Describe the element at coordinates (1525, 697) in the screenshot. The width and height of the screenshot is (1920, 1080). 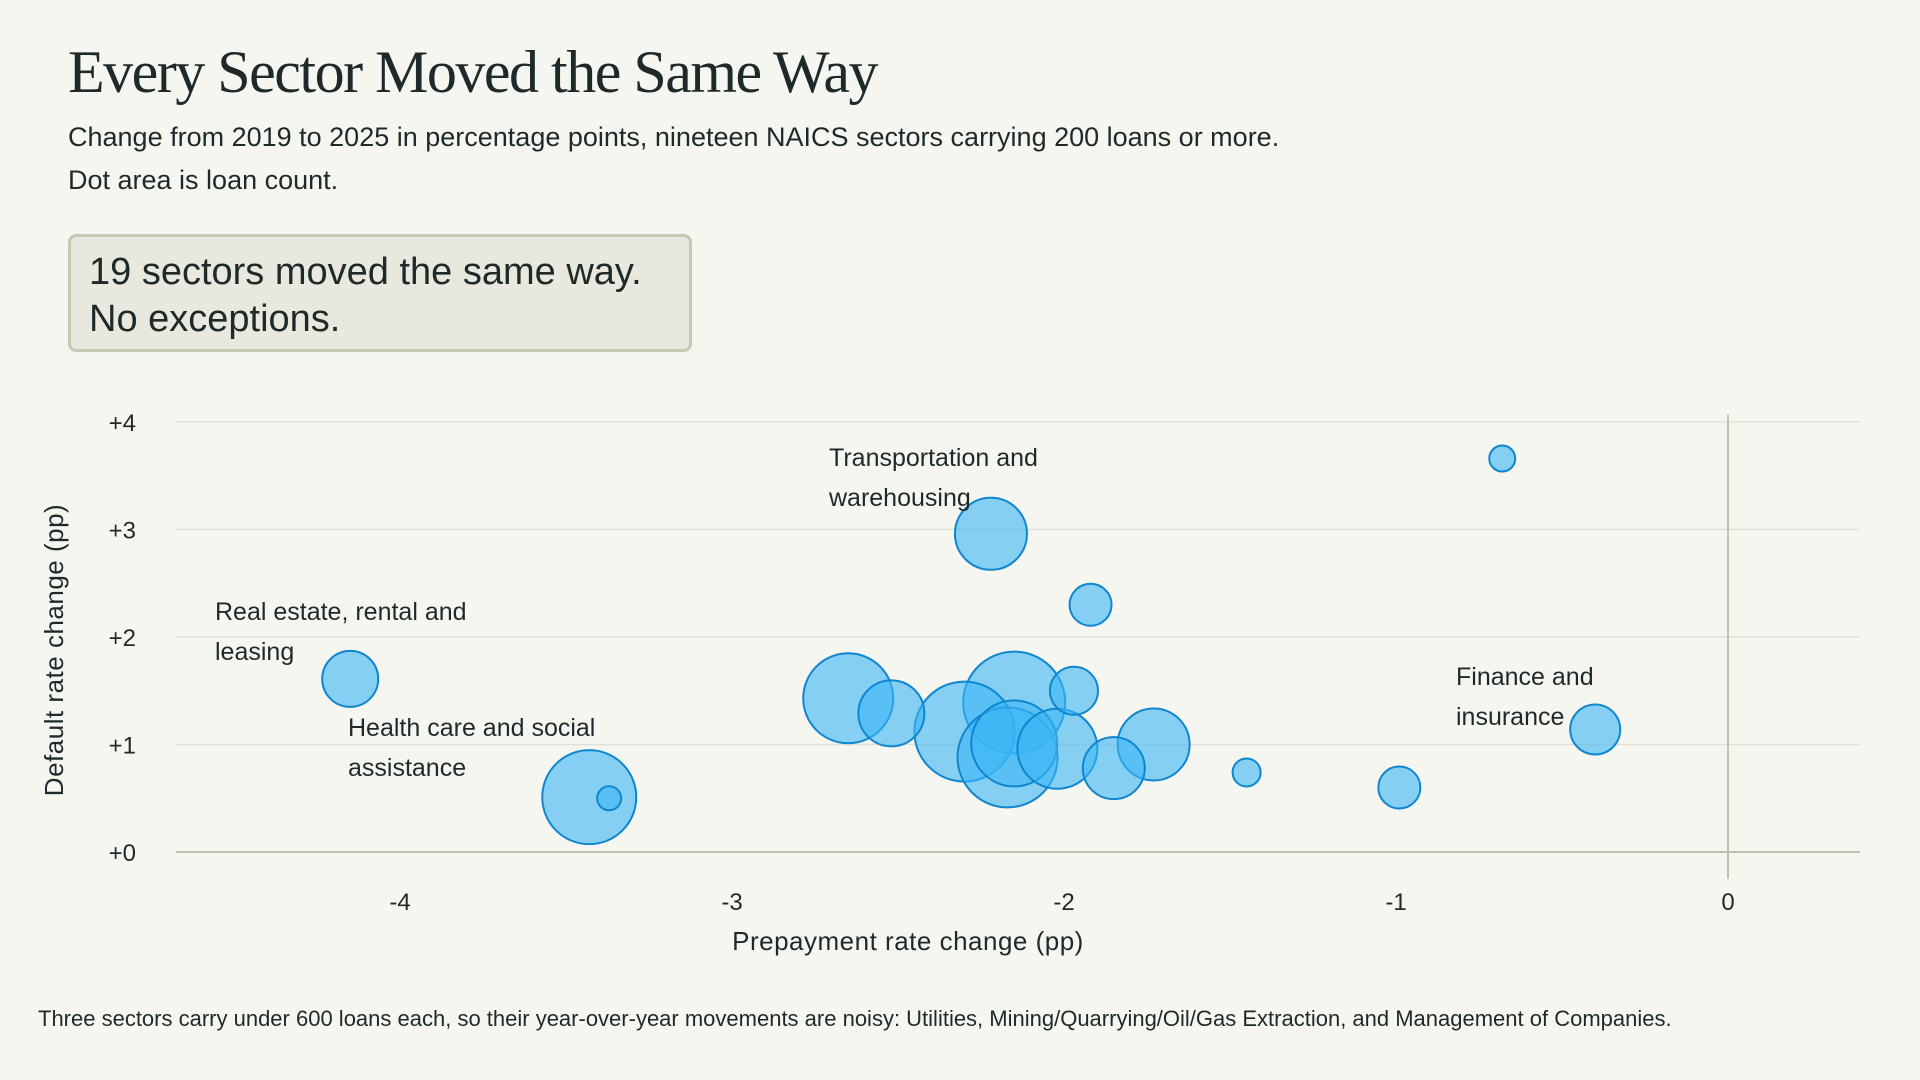
I see `sector-annotation: Finance and insurance` at that location.